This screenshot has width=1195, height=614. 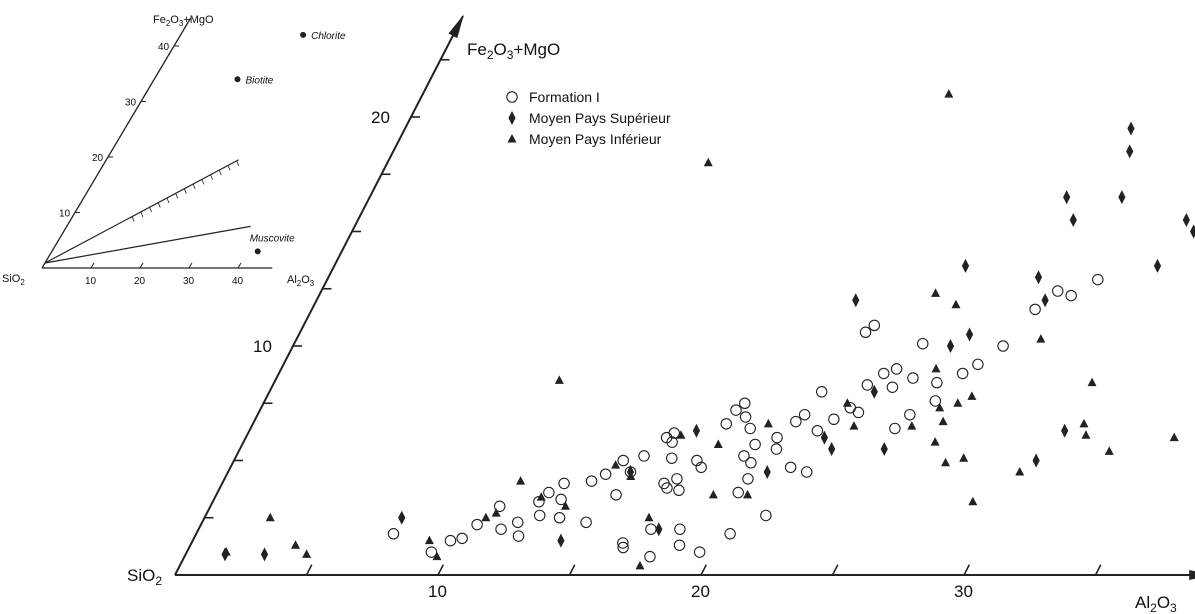 I want to click on inset-x-tick-label: 40, so click(x=238, y=281).